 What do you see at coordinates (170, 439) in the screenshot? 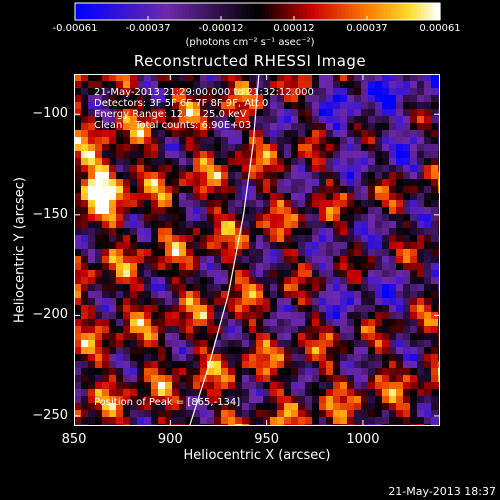
I see `x-tick-label: 900` at bounding box center [170, 439].